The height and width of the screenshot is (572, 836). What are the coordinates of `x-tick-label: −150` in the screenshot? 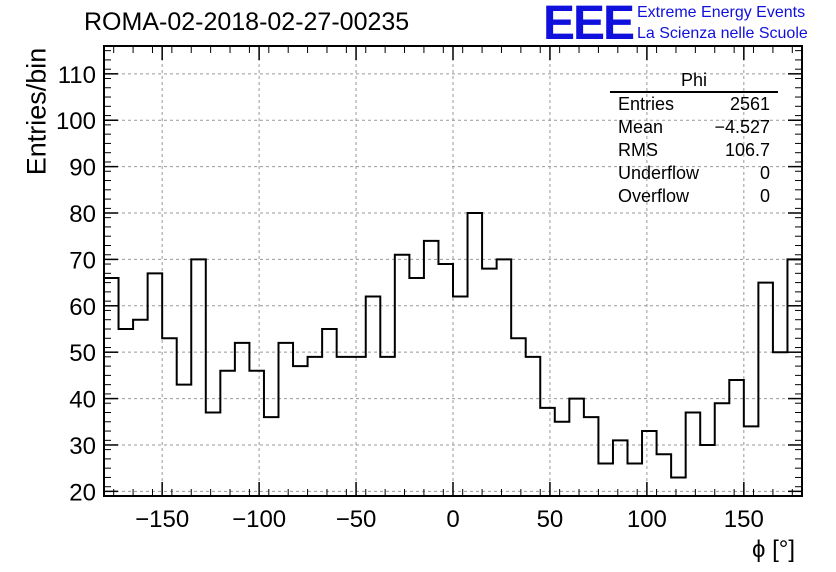 It's located at (162, 519).